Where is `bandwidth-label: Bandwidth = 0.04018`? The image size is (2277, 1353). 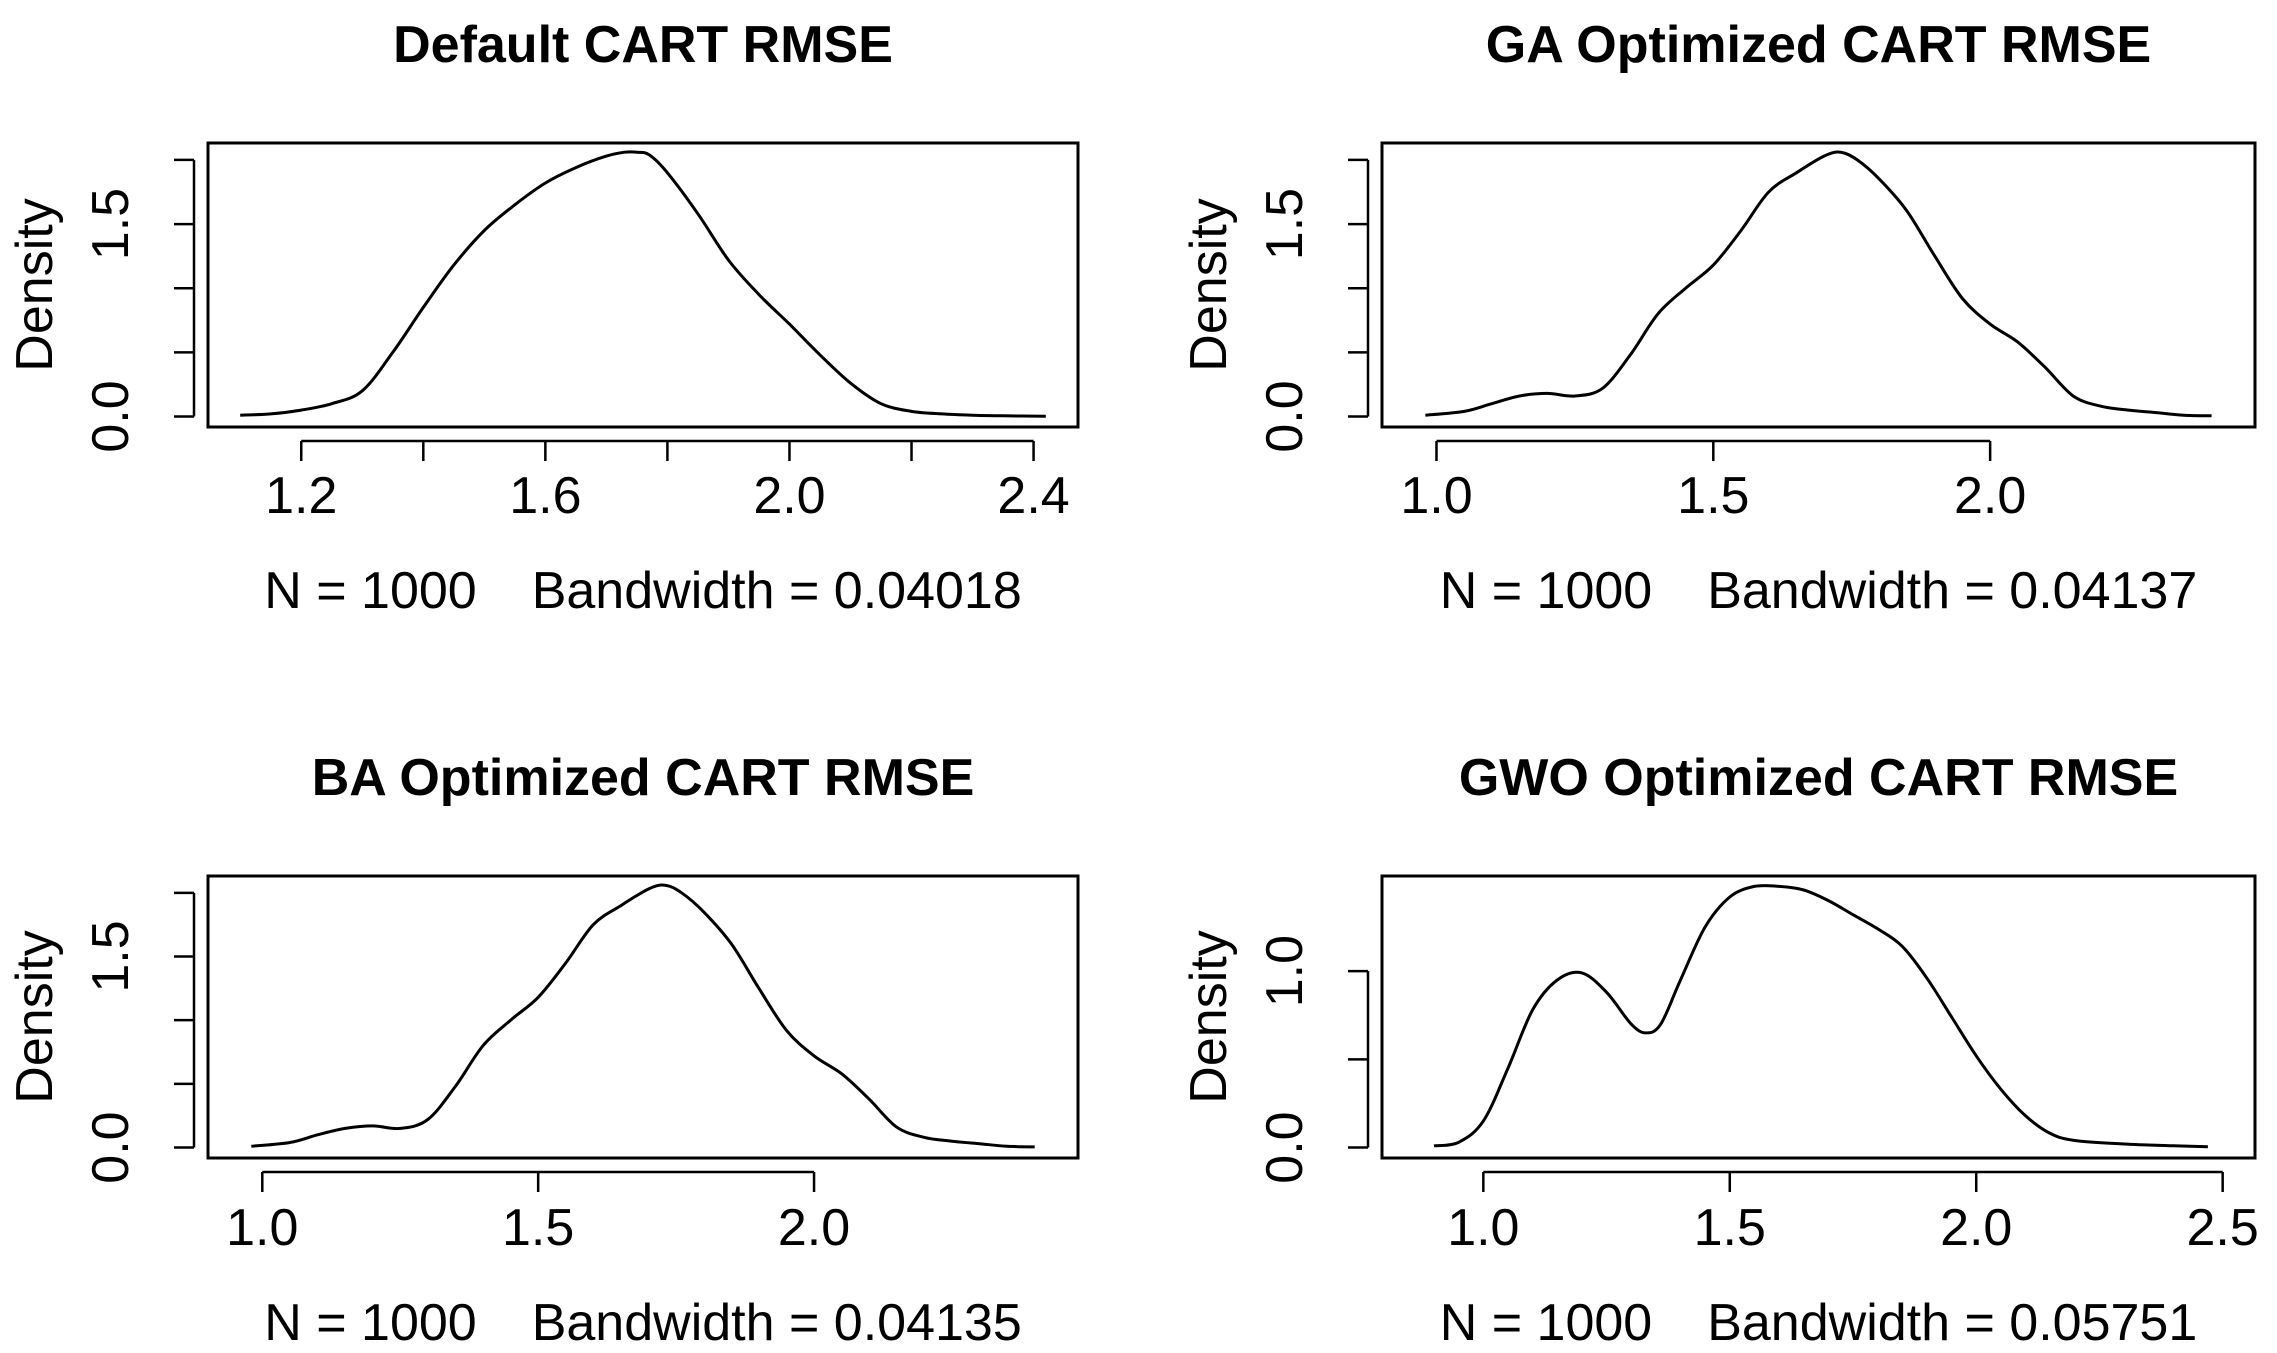 bandwidth-label: Bandwidth = 0.04018 is located at coordinates (777, 591).